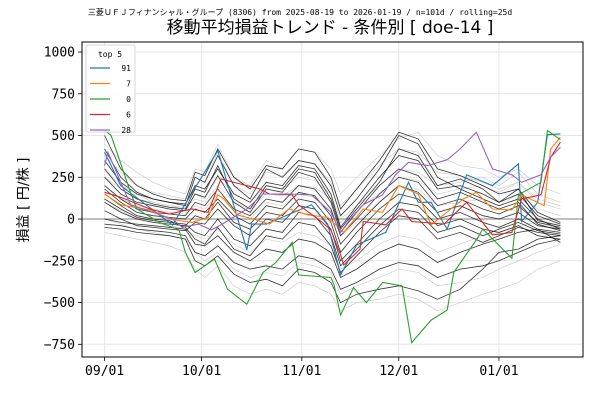 This screenshot has height=400, width=600. I want to click on legend-label: 6, so click(128, 115).